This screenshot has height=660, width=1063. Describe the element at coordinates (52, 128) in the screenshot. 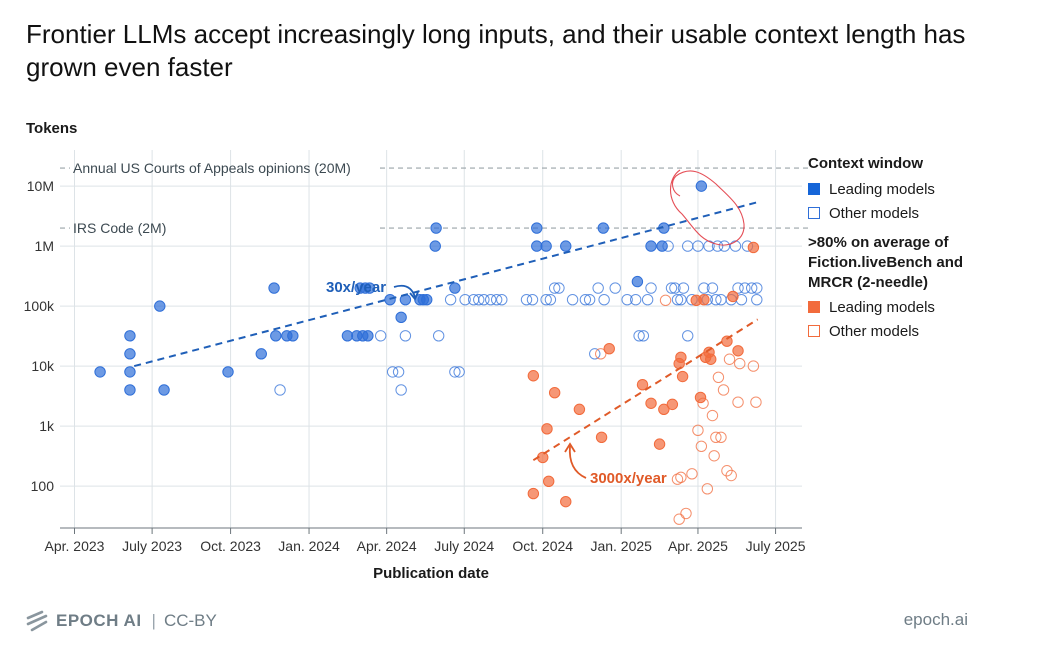

I see `y-axis-title: Tokens` at that location.